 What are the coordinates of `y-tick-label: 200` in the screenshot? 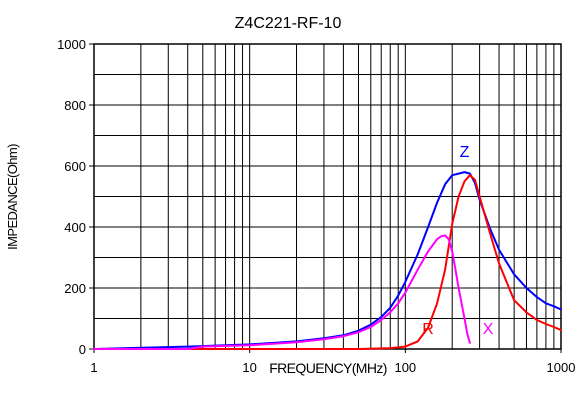 It's located at (75, 288).